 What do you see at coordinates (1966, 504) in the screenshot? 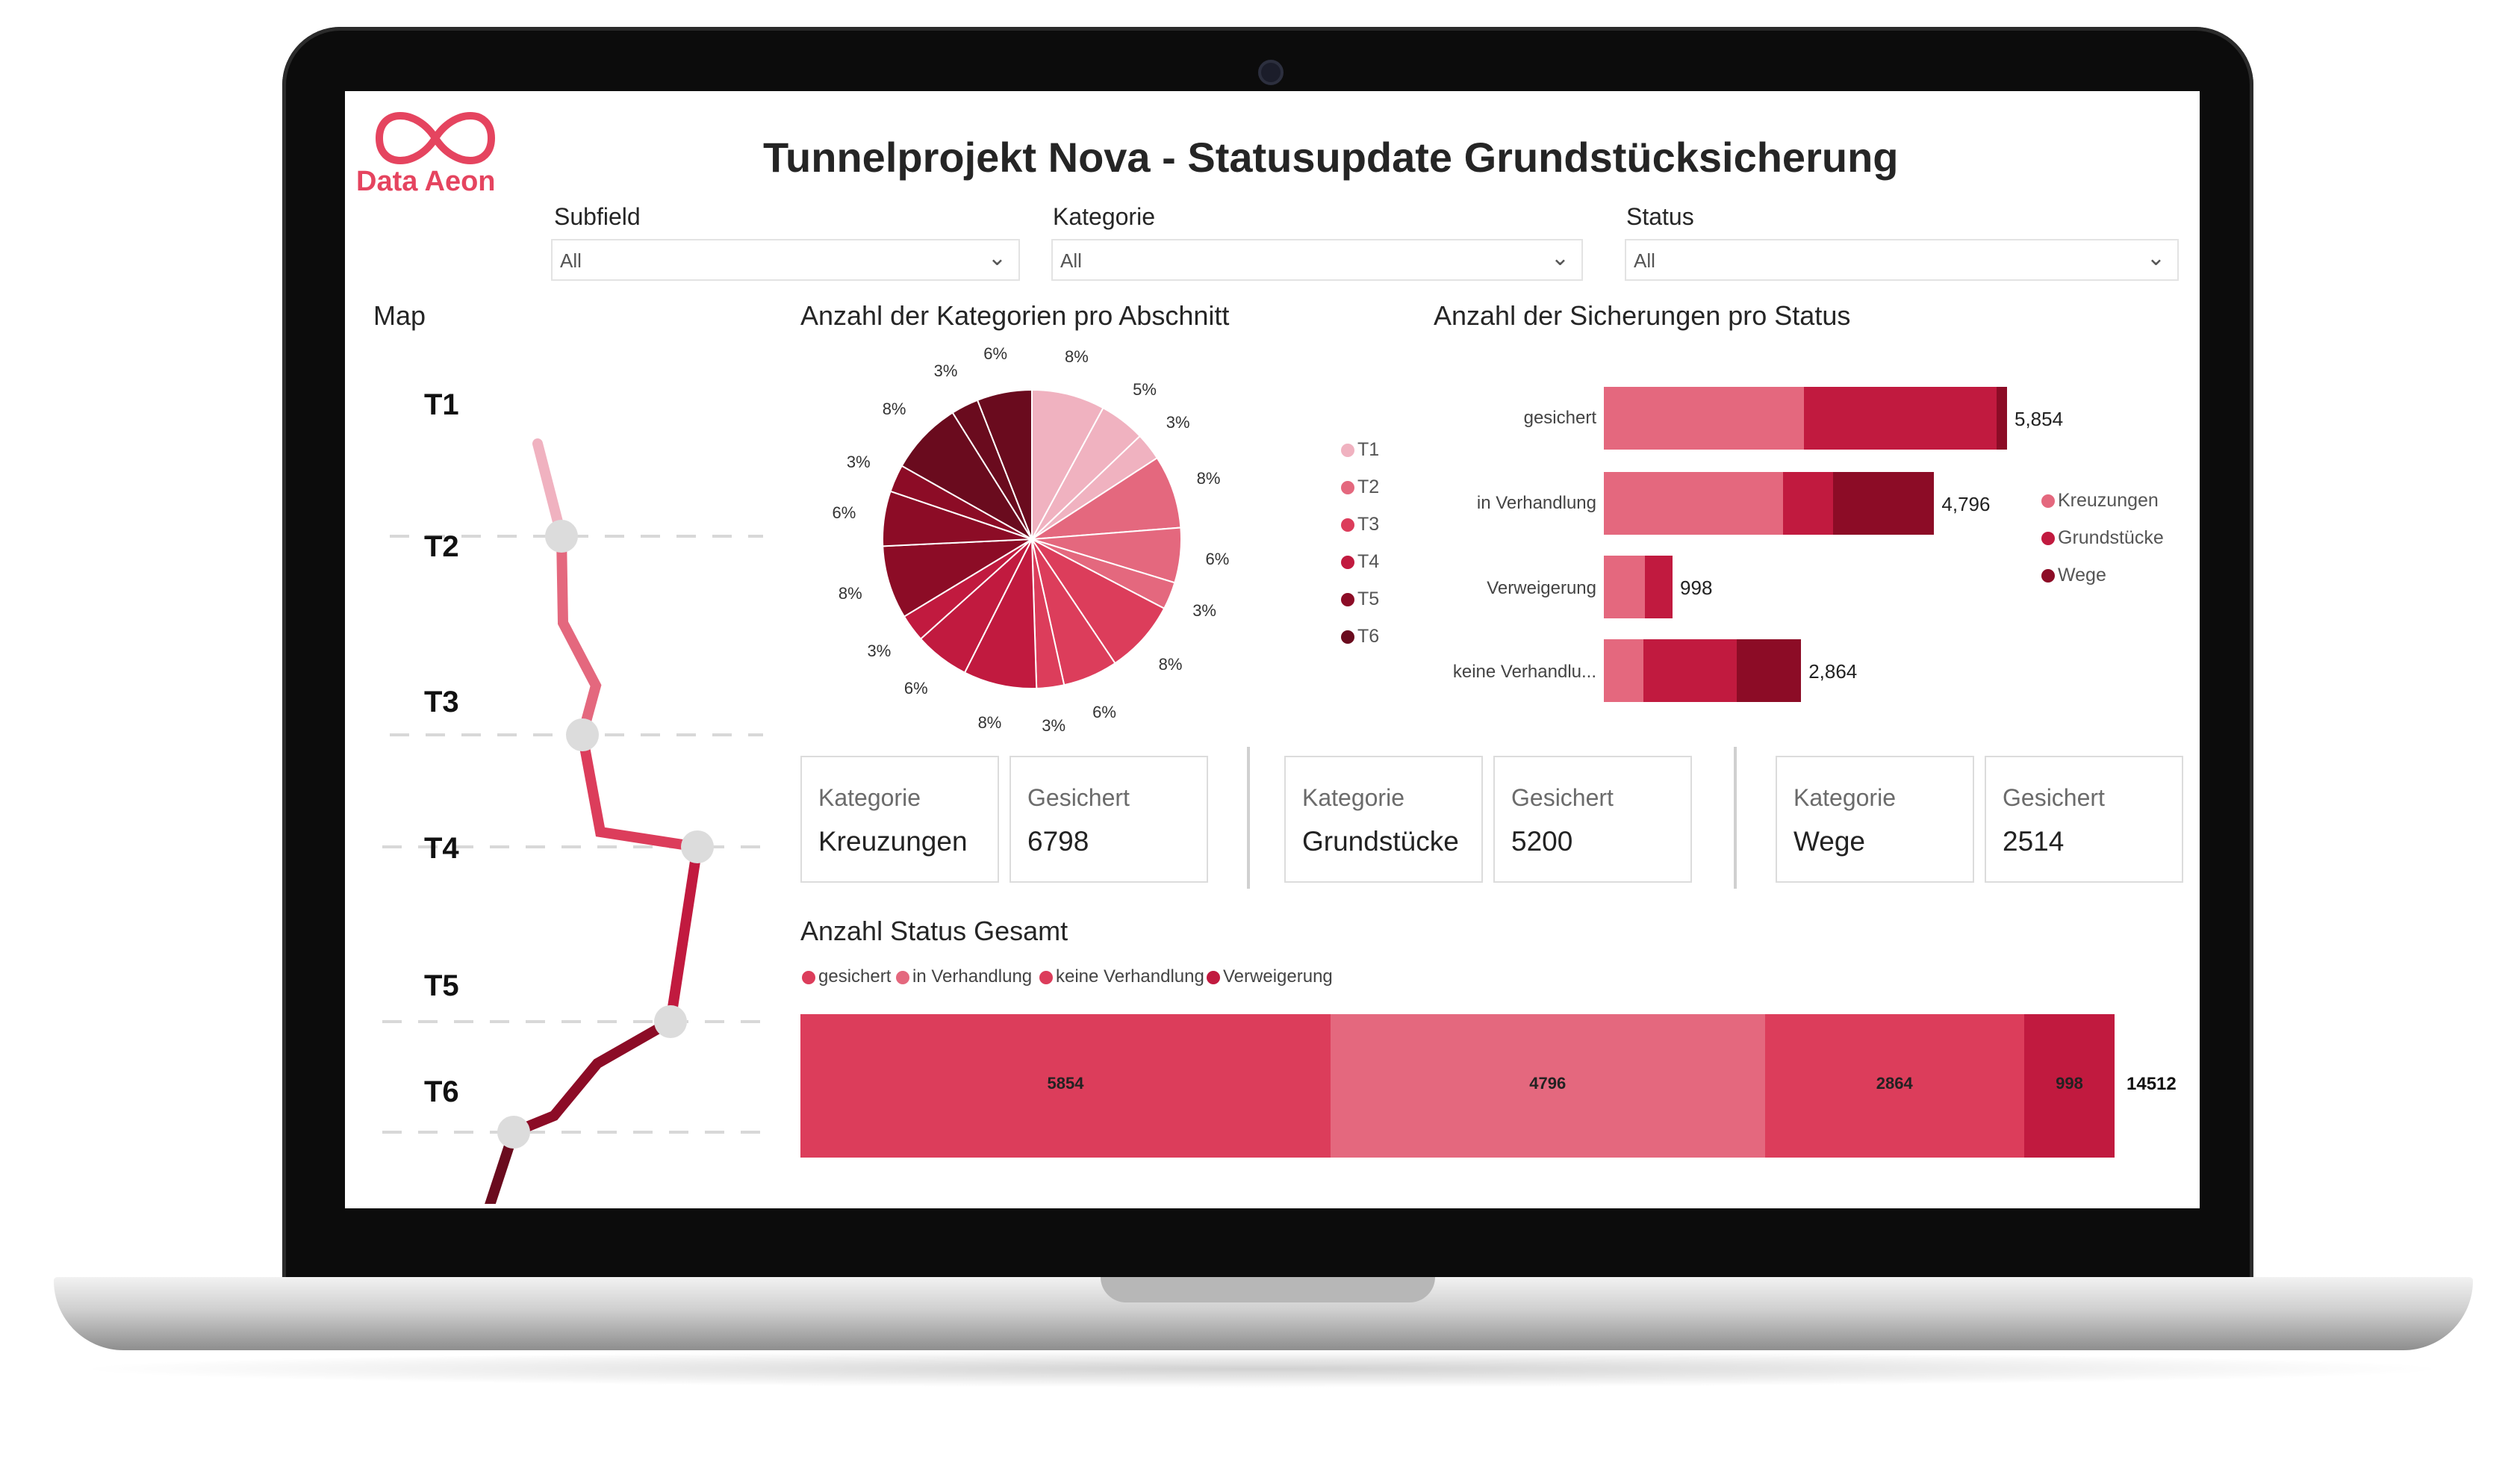
I see `status-bar-total: 4,796` at bounding box center [1966, 504].